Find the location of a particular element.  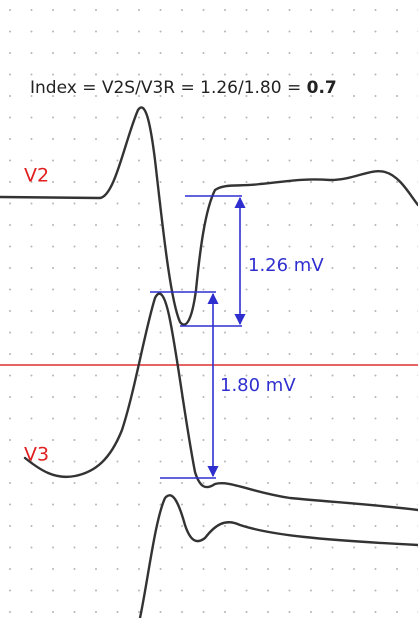

lead-label: V2 is located at coordinates (36, 176).